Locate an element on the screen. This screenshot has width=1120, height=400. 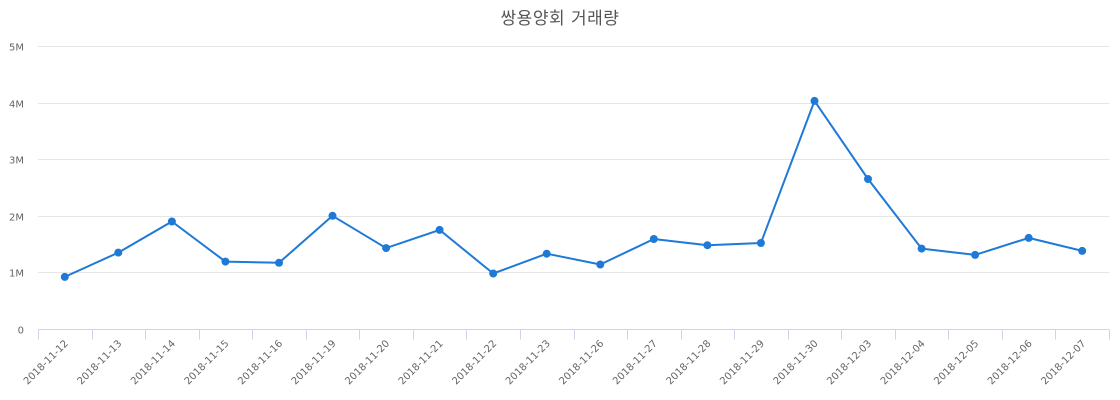
x-tick-label: 2018-11-26 is located at coordinates (582, 362).